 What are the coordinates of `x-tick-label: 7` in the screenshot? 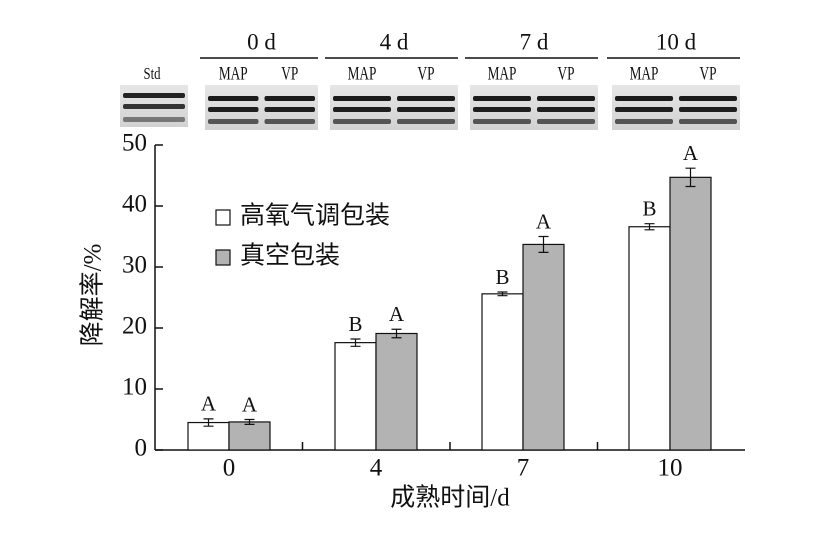 It's located at (523, 468).